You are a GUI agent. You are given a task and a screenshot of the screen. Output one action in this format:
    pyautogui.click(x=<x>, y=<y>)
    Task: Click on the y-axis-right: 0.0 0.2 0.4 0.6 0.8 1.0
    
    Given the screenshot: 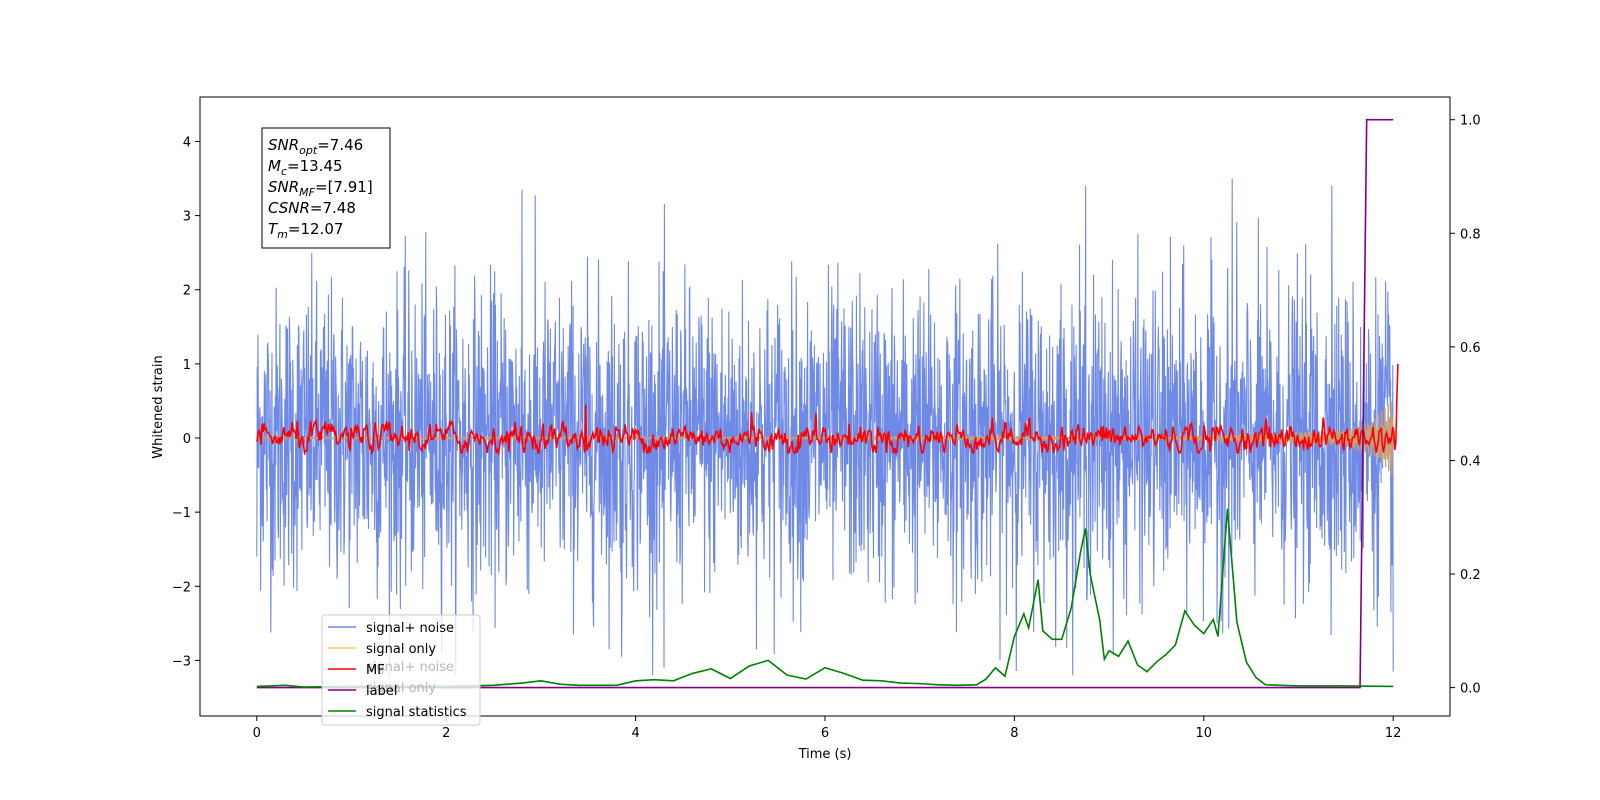 What is the action you would take?
    pyautogui.click(x=1465, y=405)
    